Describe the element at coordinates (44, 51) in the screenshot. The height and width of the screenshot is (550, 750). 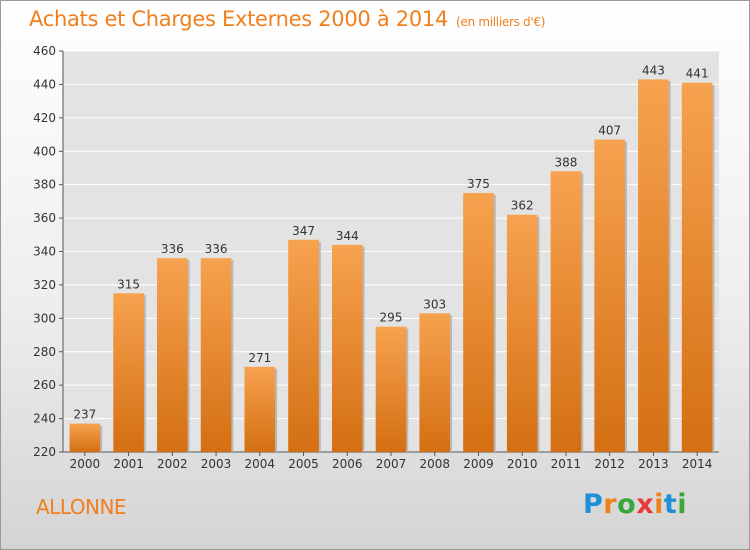
I see `y-tick-label: 460` at that location.